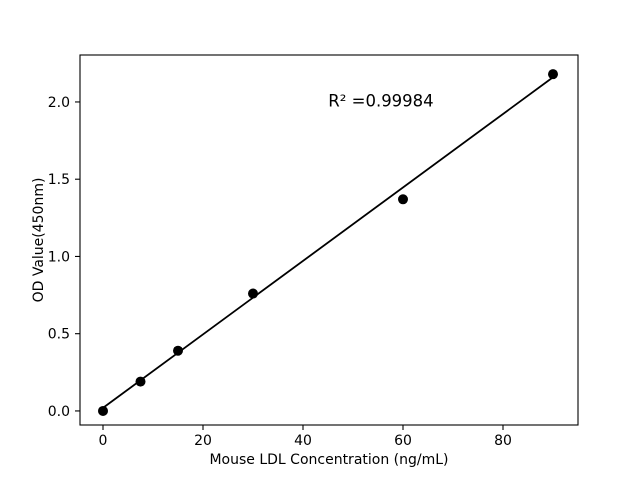 Image resolution: width=640 pixels, height=480 pixels. I want to click on y-tick-label: 2.0, so click(59, 103).